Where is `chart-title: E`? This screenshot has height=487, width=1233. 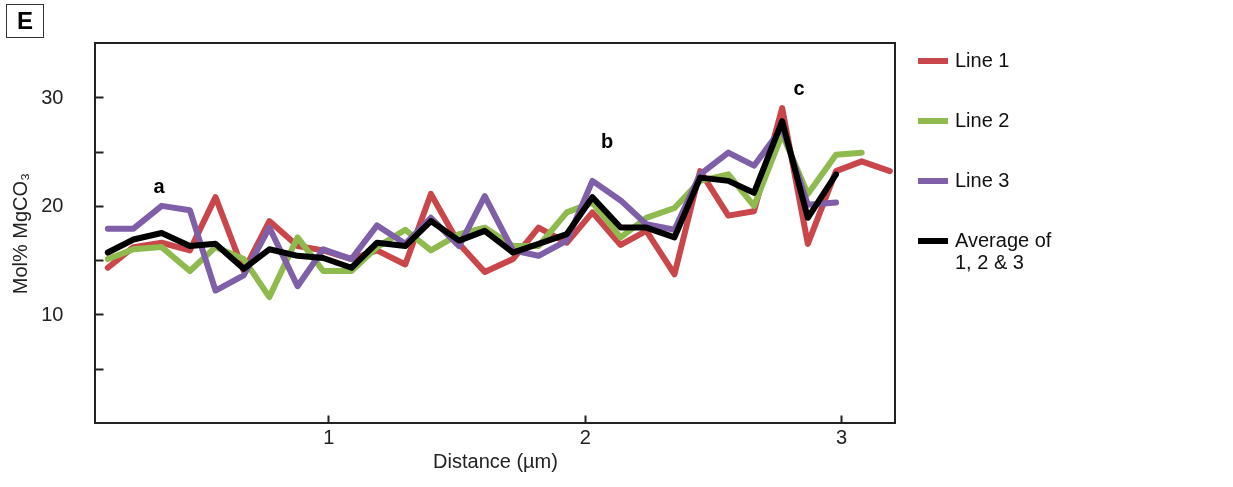
chart-title: E is located at coordinates (25, 21).